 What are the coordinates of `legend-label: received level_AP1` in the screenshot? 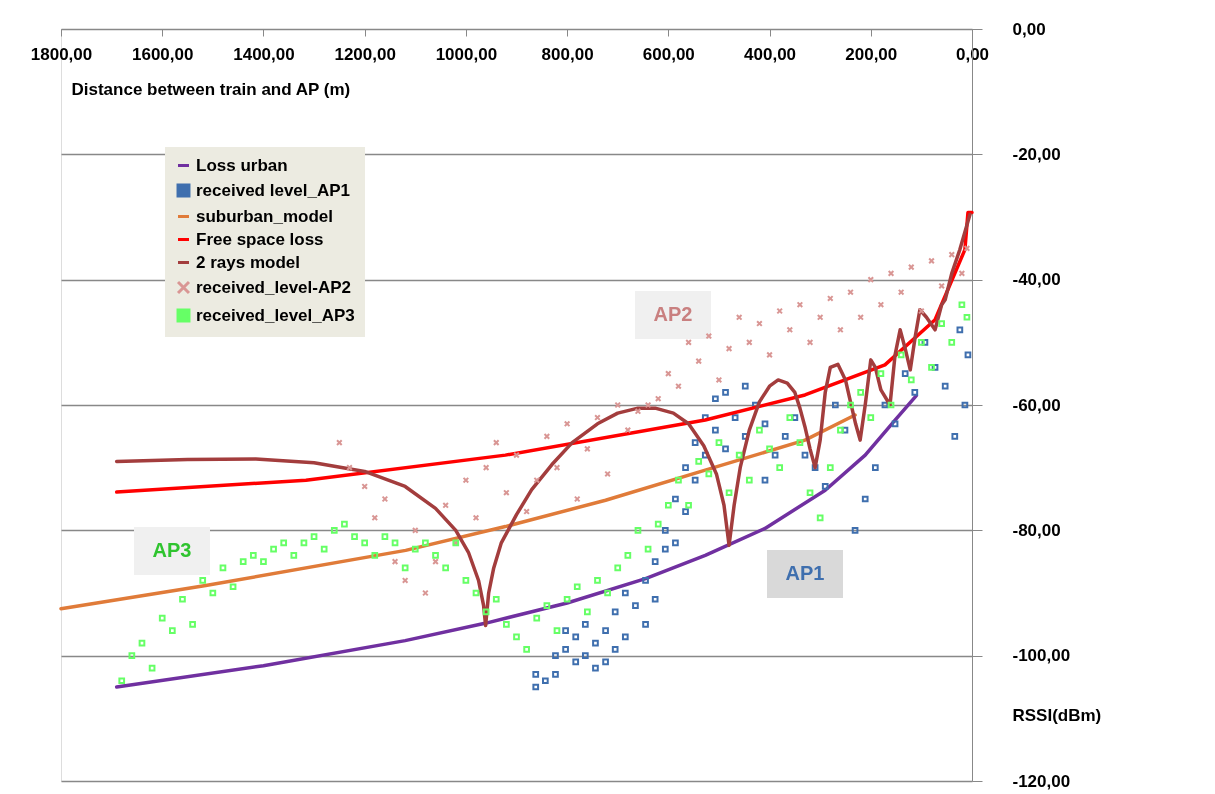 It's located at (273, 190).